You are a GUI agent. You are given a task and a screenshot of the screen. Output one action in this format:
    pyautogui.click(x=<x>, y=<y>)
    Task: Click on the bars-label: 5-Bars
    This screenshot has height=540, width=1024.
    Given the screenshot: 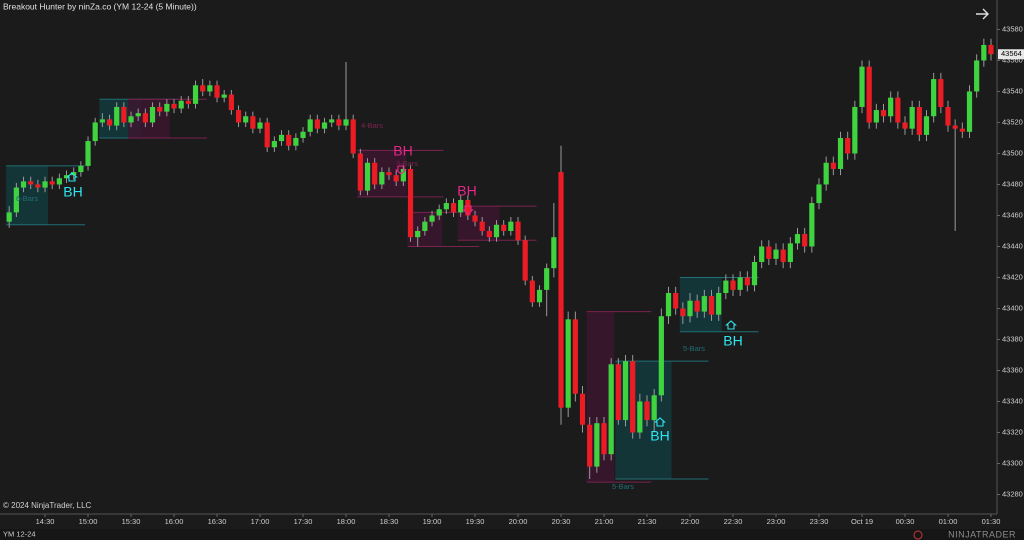 What is the action you would take?
    pyautogui.click(x=694, y=348)
    